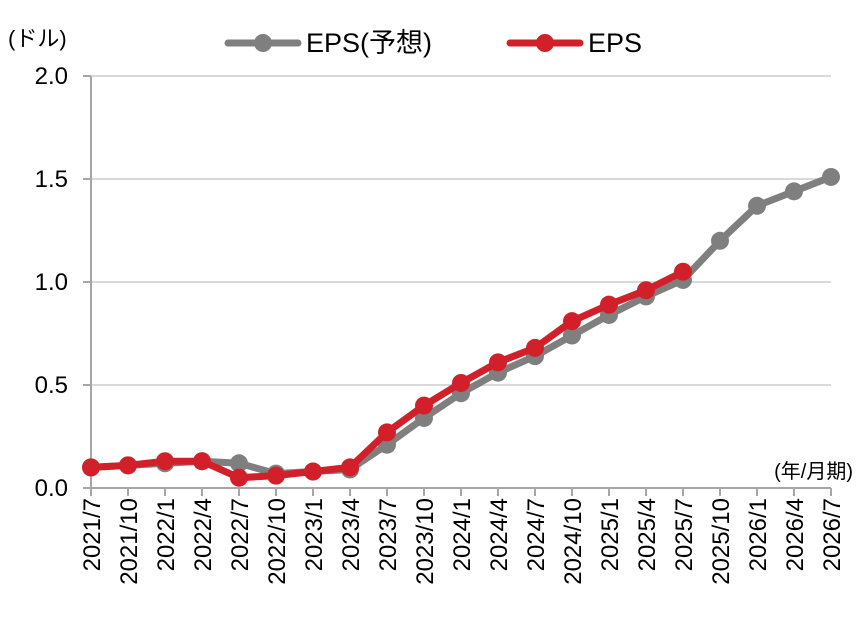  Describe the element at coordinates (758, 534) in the screenshot. I see `x-tick-label: 2026/1` at that location.